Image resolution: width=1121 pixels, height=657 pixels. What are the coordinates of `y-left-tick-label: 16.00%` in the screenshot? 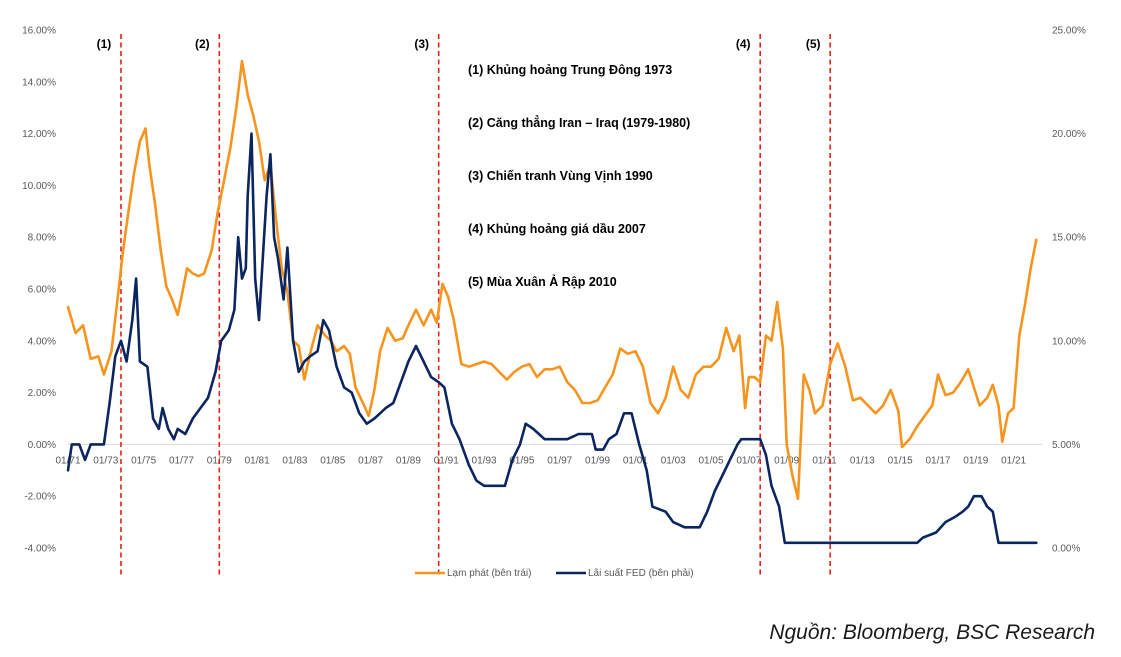 It's located at (39, 31).